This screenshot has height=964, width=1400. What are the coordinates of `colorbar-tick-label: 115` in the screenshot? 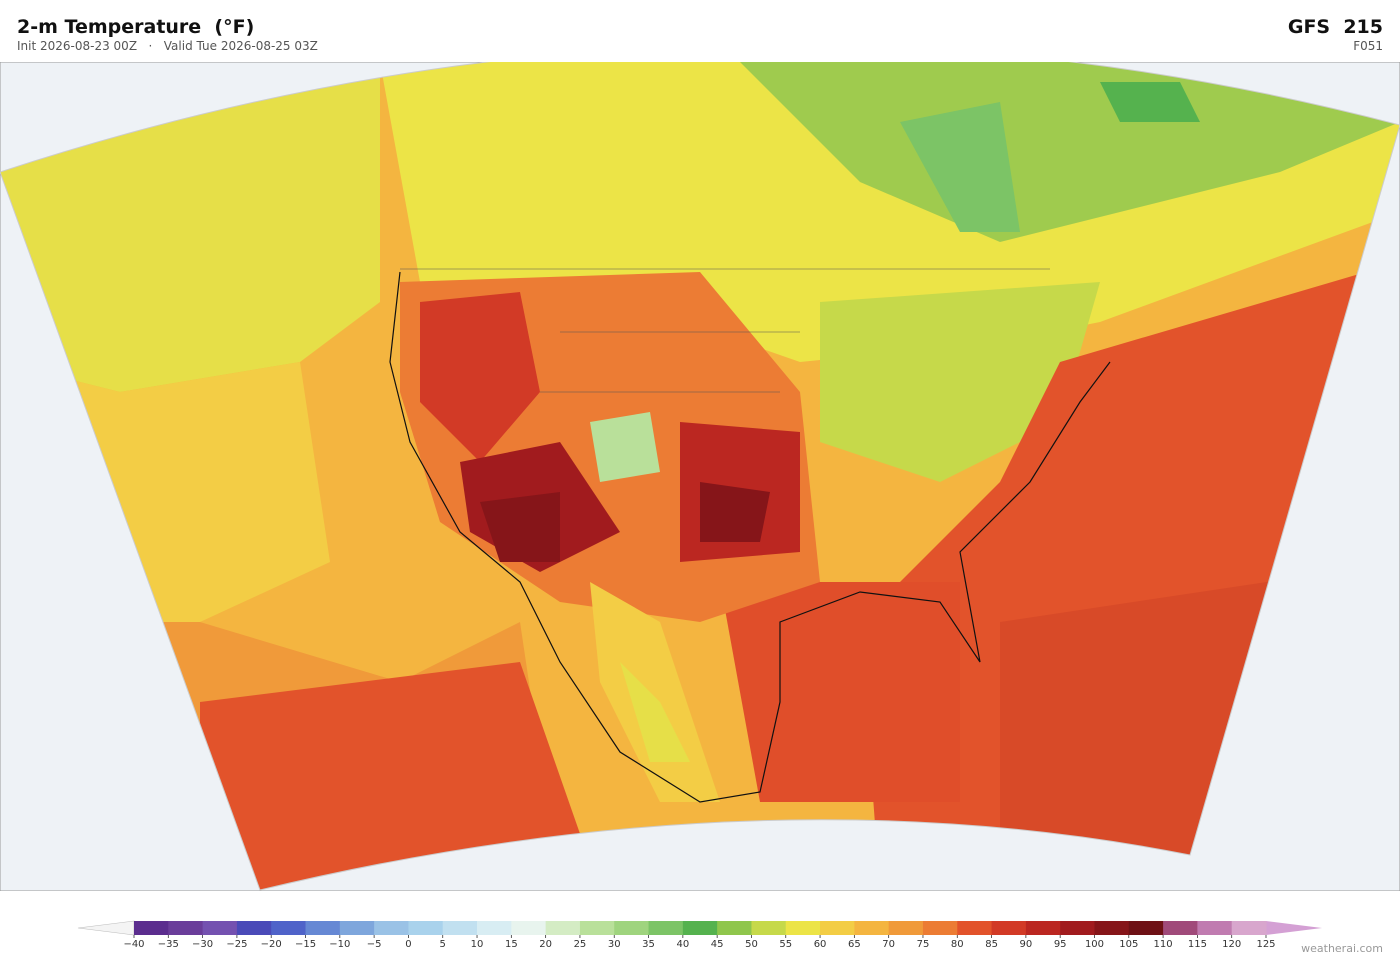 It's located at (1197, 944).